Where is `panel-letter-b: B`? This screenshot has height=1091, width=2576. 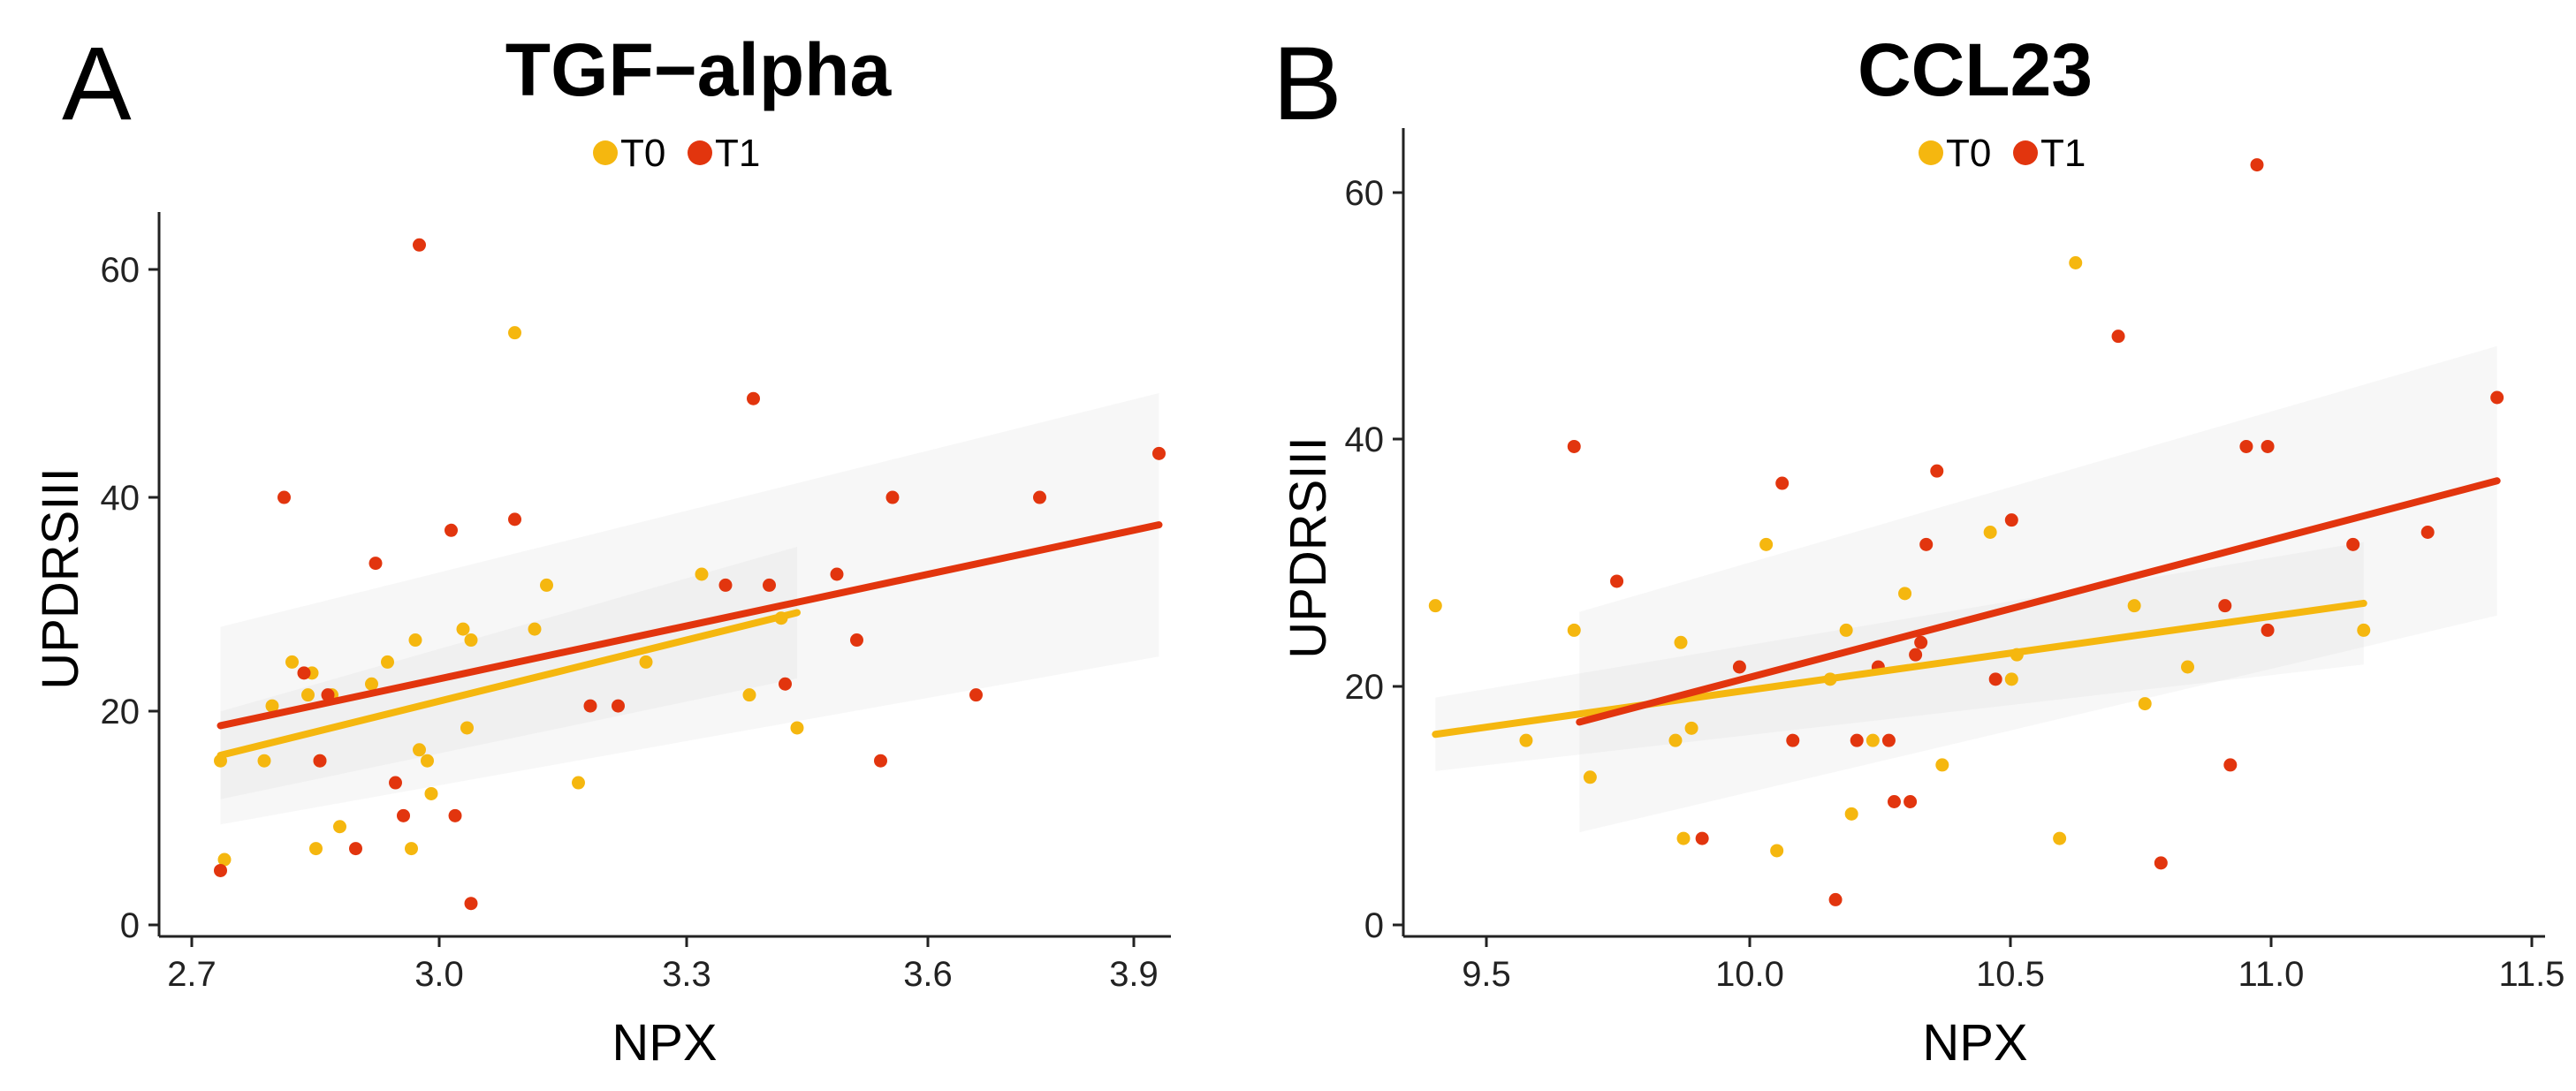 panel-letter-b: B is located at coordinates (1307, 84).